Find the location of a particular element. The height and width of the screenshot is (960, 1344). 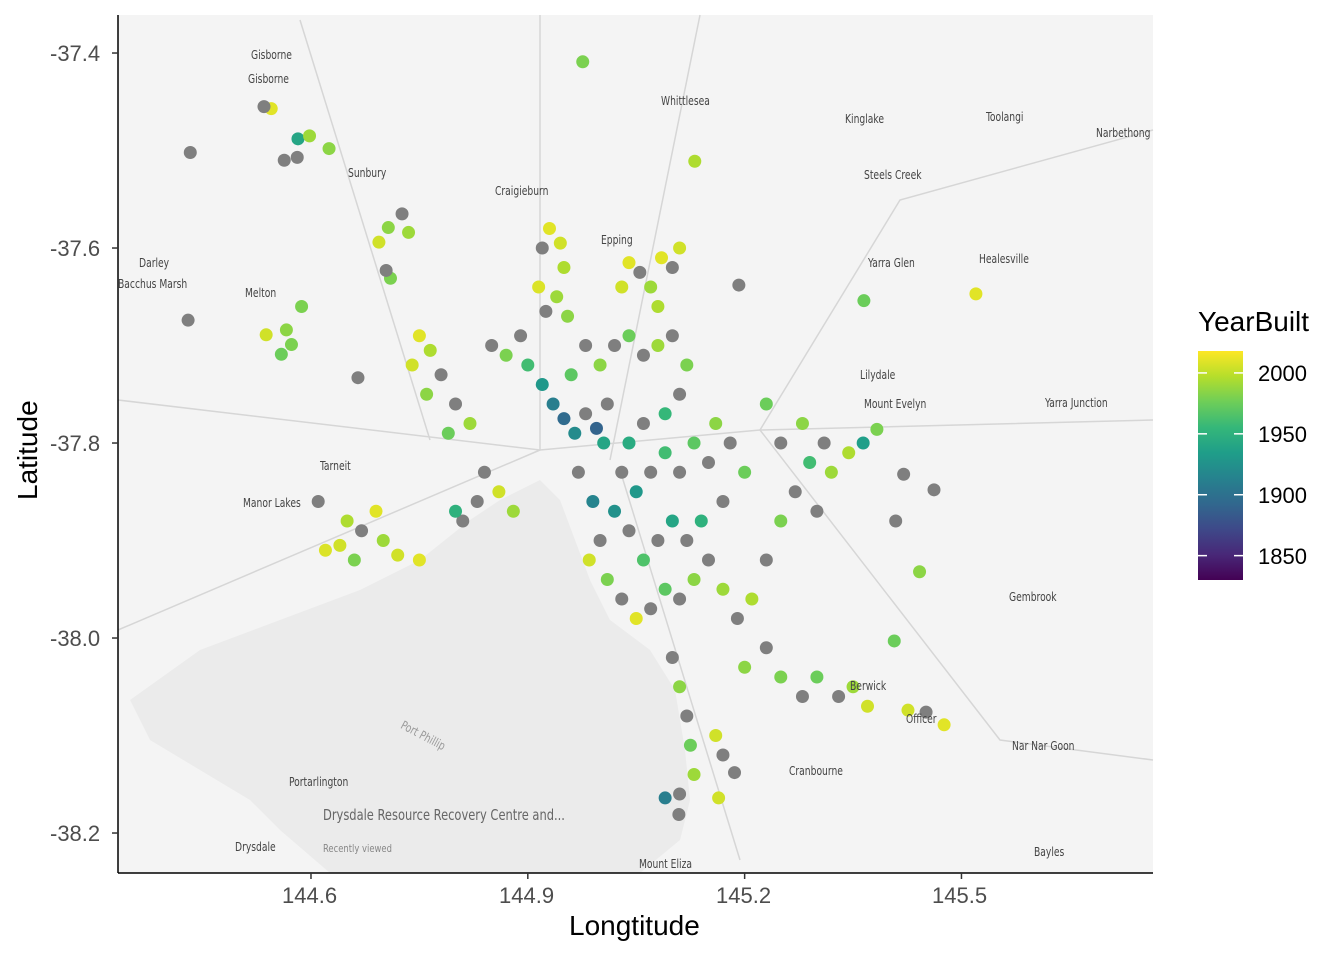

map-label: Gembrook is located at coordinates (1033, 597).